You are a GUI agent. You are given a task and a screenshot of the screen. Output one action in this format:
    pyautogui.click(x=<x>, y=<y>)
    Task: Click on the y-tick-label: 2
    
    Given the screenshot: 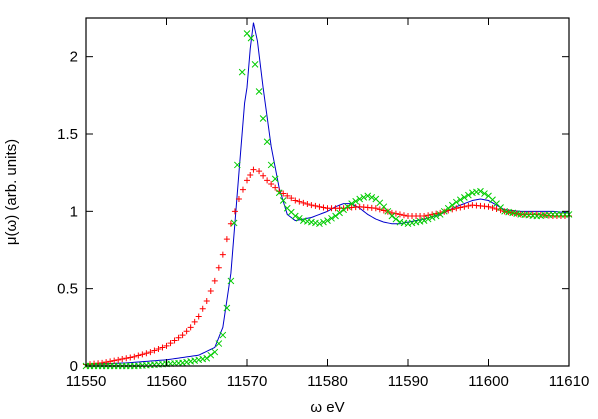 What is the action you would take?
    pyautogui.click(x=74, y=57)
    